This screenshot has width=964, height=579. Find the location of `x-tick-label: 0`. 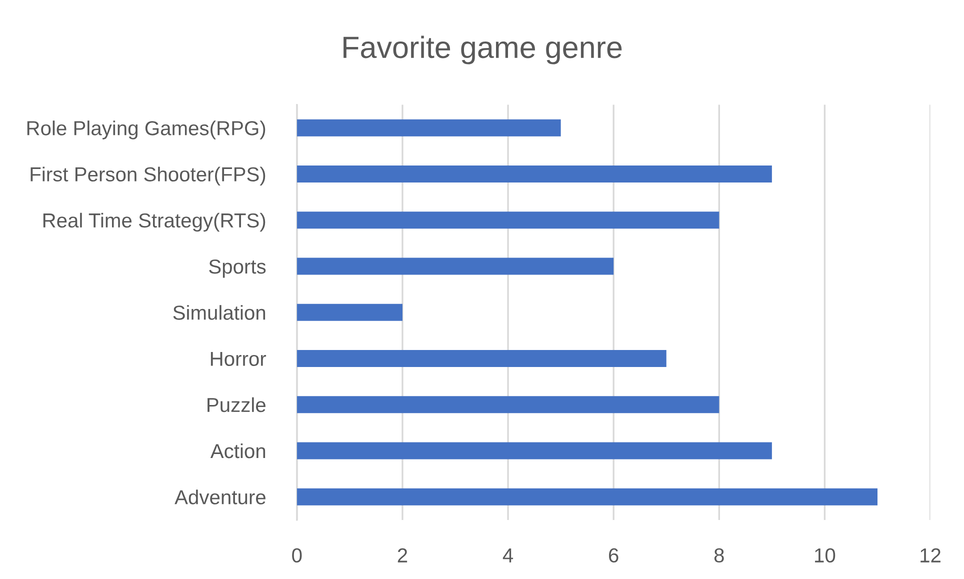

x-tick-label: 0 is located at coordinates (297, 555).